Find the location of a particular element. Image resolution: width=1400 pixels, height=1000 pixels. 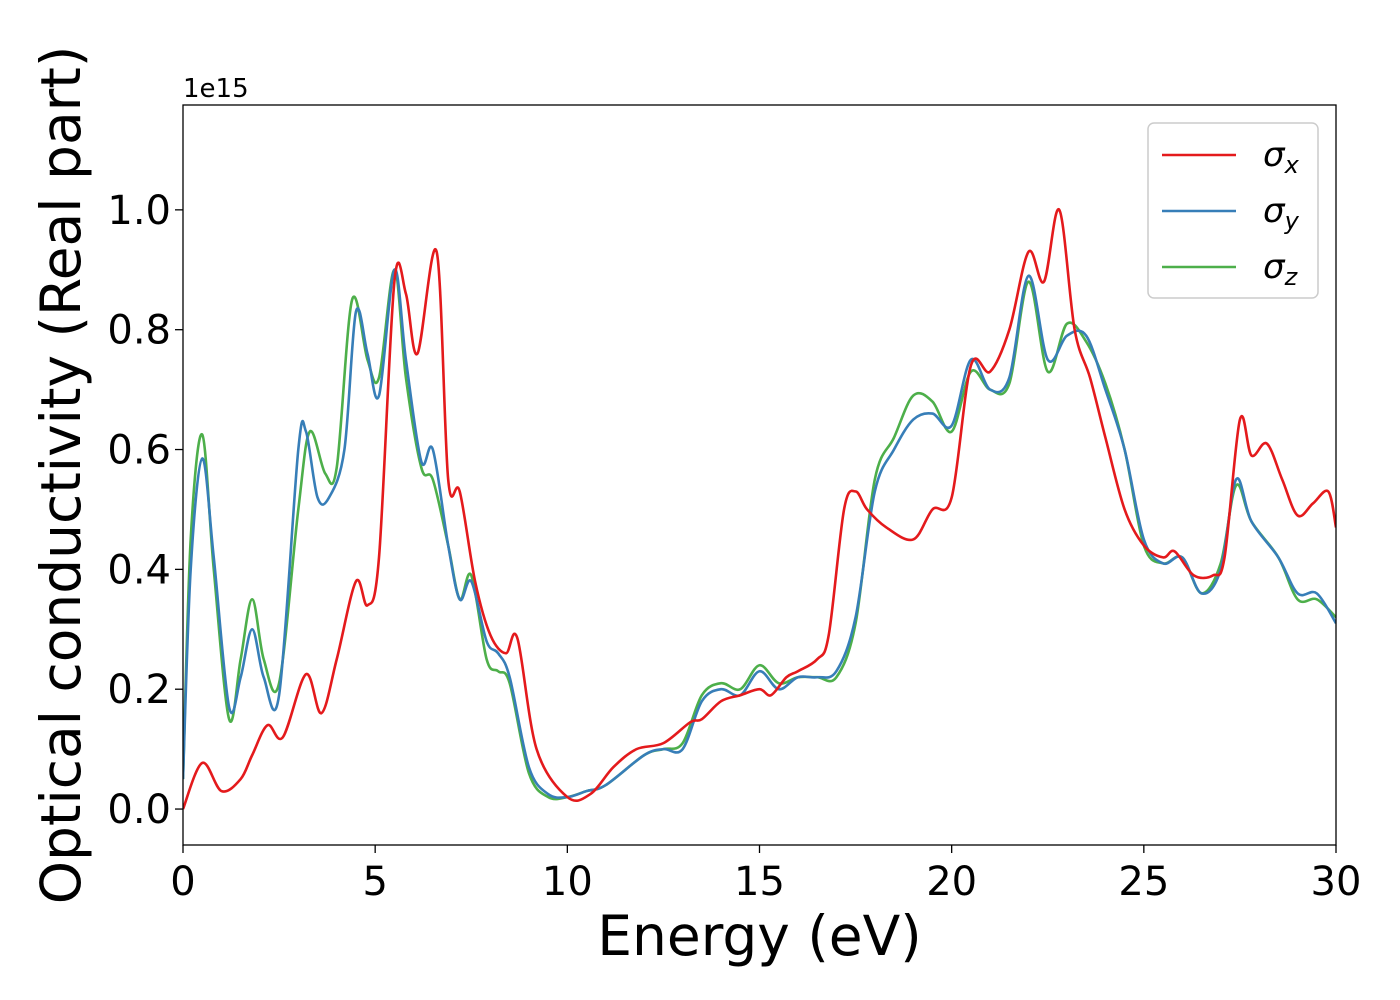

x-tick-label: 0 is located at coordinates (182, 882).